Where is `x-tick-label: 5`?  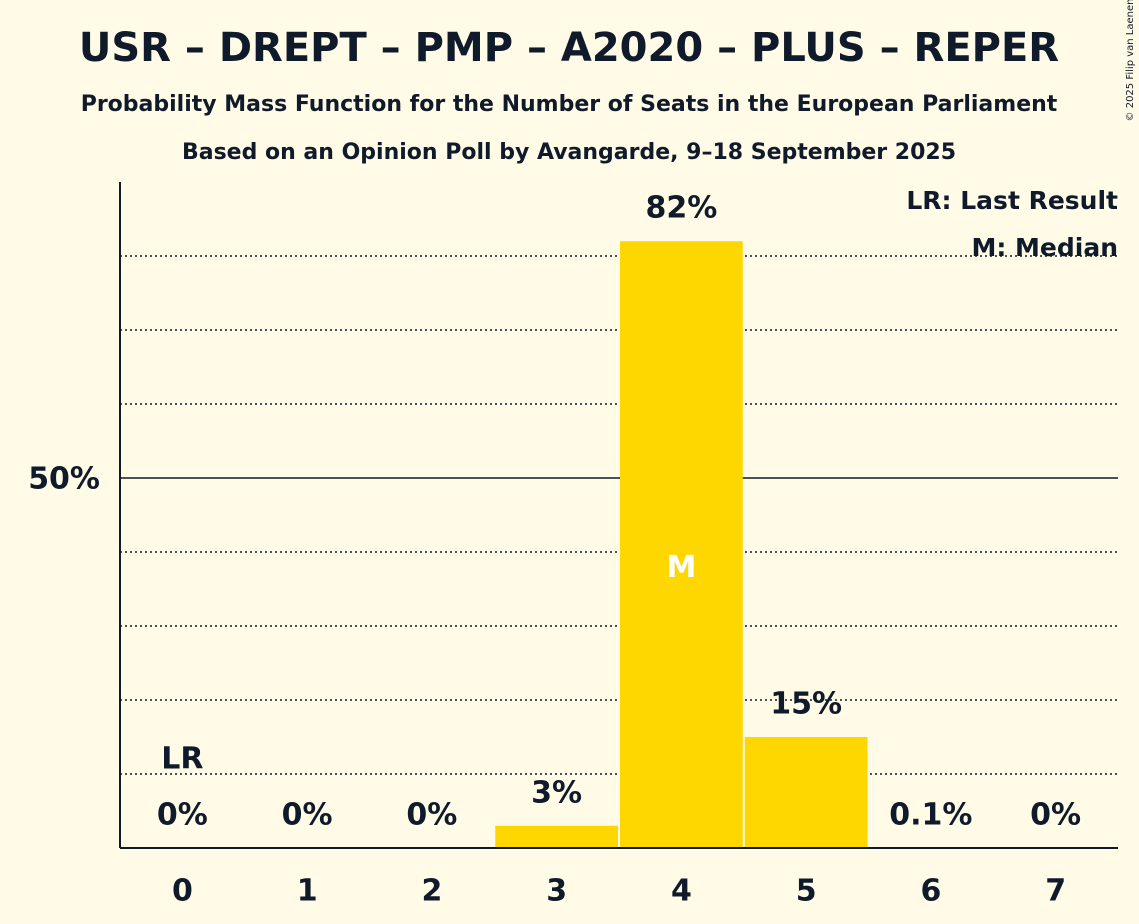 x-tick-label: 5 is located at coordinates (806, 891).